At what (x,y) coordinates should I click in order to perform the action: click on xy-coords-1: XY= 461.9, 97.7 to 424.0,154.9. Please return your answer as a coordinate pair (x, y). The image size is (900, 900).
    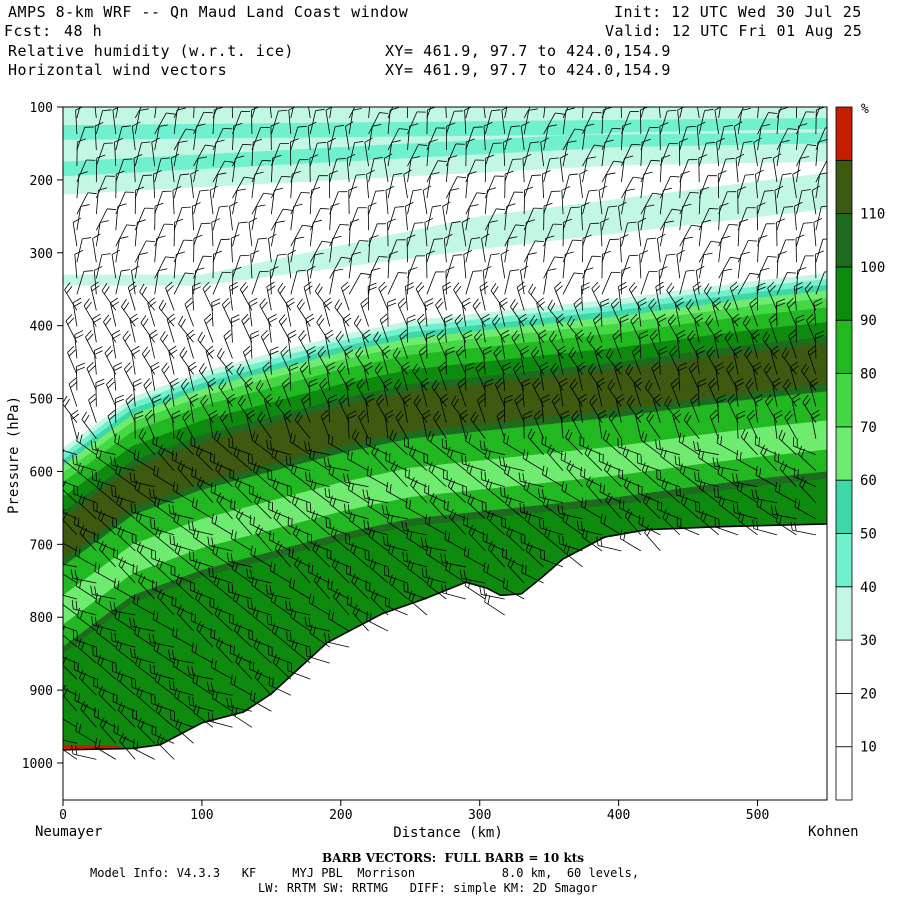
    Looking at the image, I should click on (528, 51).